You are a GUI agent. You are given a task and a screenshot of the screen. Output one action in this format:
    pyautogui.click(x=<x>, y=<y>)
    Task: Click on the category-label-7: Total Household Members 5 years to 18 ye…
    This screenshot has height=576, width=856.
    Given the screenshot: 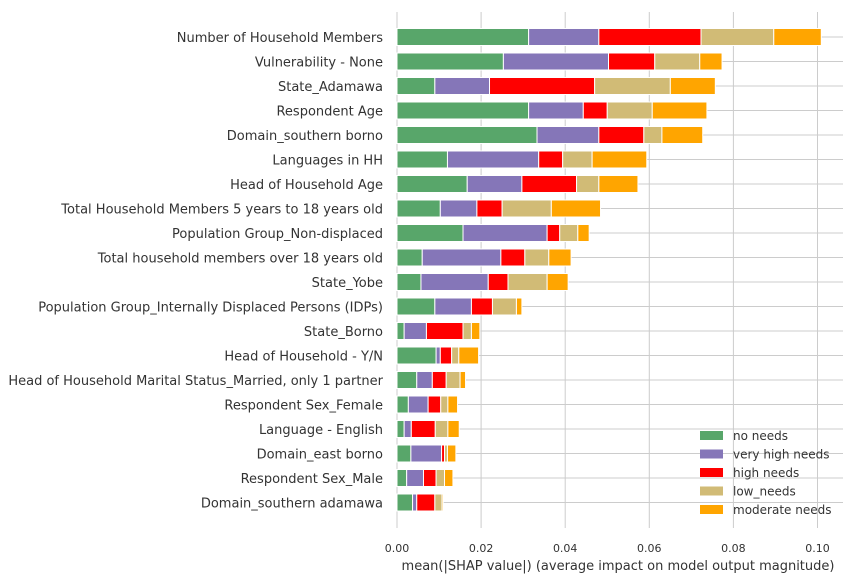 What is the action you would take?
    pyautogui.click(x=221, y=210)
    